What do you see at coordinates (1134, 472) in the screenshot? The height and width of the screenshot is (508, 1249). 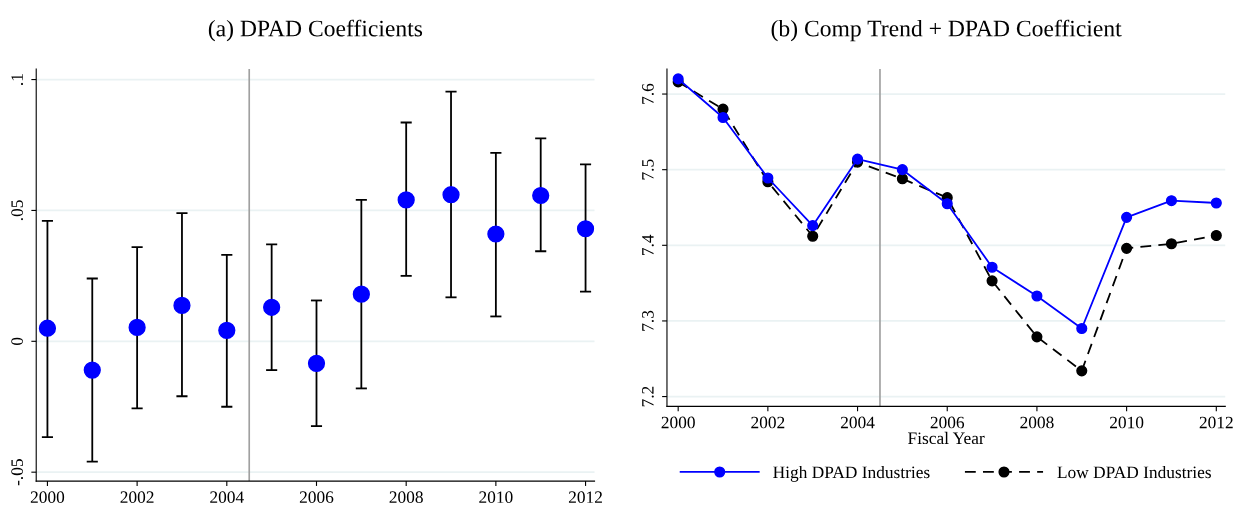 I see `legend-label: Low DPAD Industries` at bounding box center [1134, 472].